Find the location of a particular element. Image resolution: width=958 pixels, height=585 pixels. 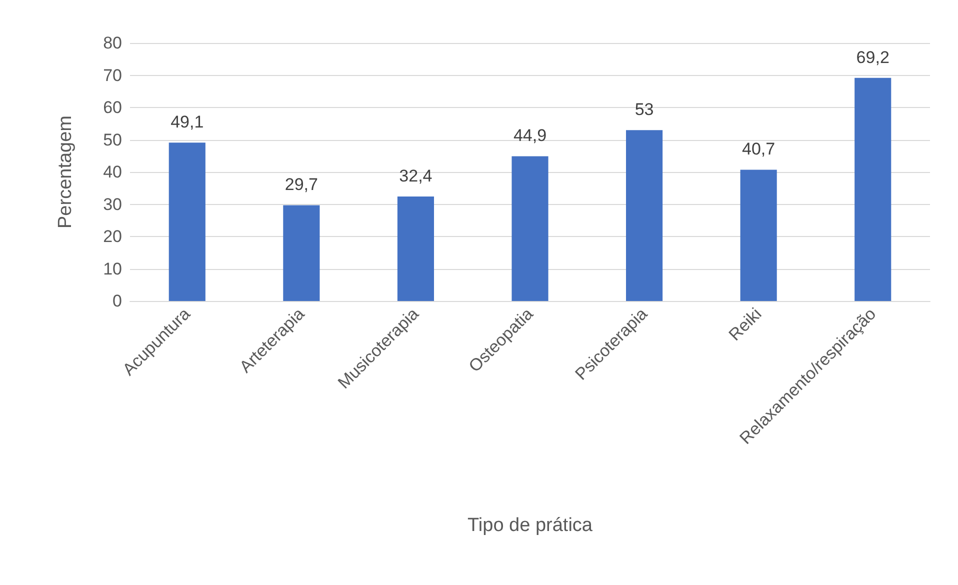

data-label: 69,2 is located at coordinates (873, 57).